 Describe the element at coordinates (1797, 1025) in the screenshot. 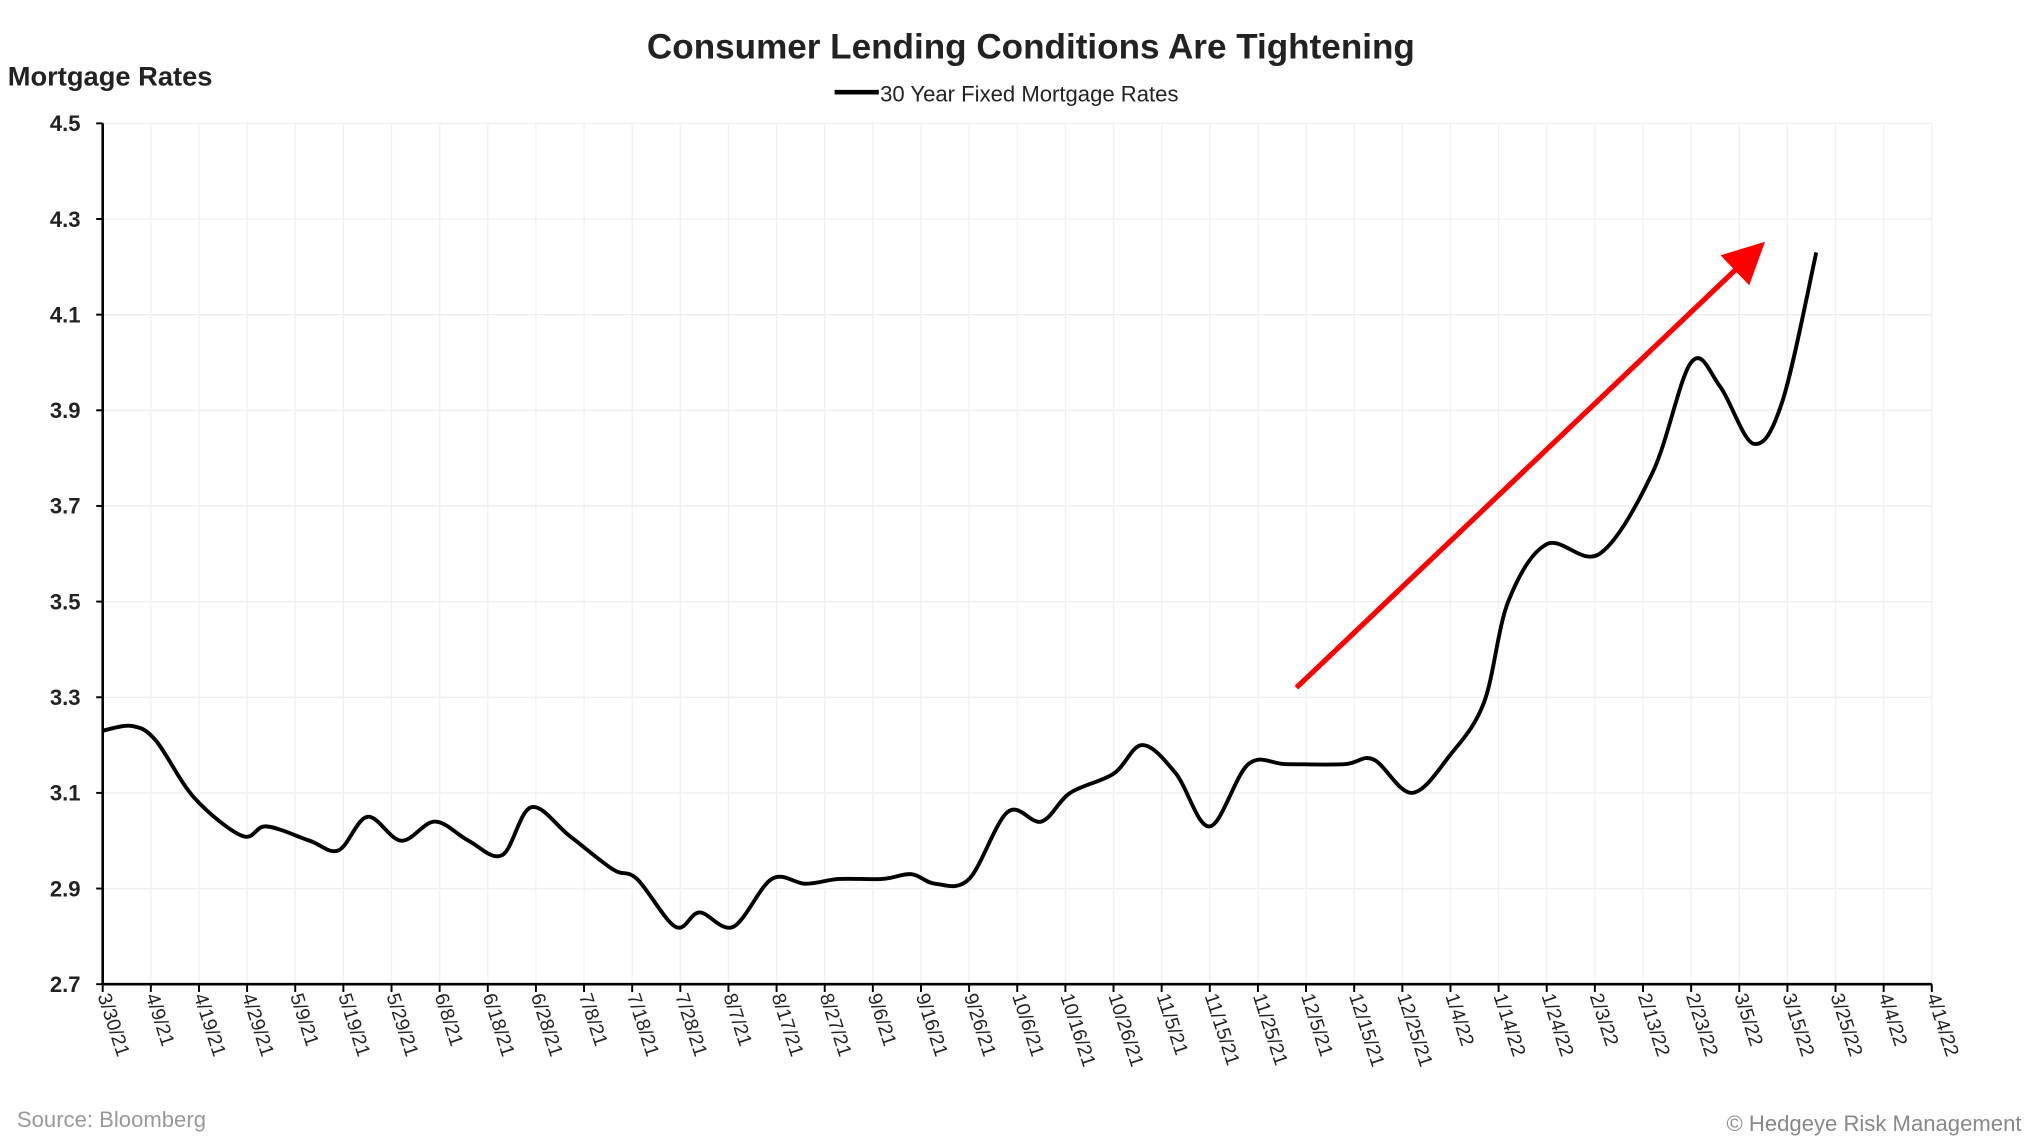

I see `x-tick-label: 3/15/22` at that location.